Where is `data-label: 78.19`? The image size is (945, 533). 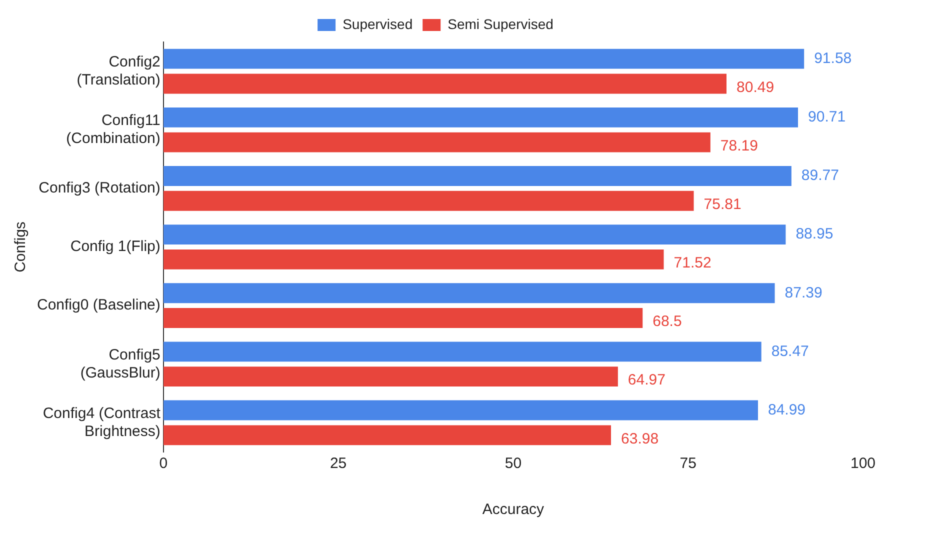
data-label: 78.19 is located at coordinates (739, 145).